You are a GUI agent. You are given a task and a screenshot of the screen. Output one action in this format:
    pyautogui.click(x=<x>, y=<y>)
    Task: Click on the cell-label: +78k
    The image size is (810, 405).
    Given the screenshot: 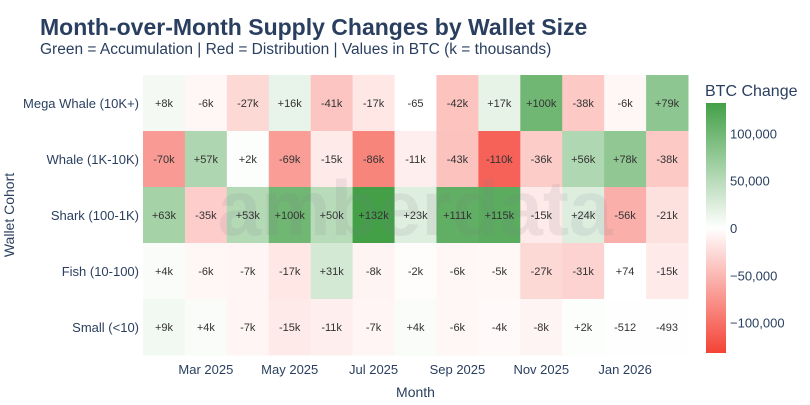 What is the action you would take?
    pyautogui.click(x=625, y=160)
    